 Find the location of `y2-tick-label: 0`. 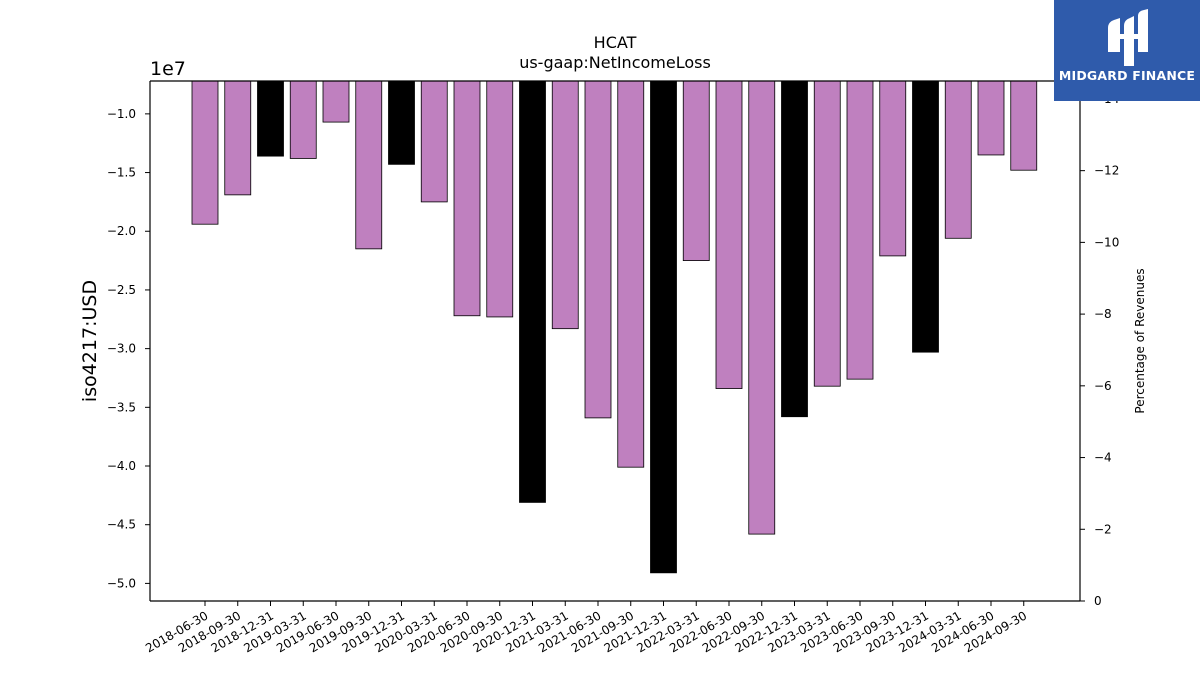

y2-tick-label: 0 is located at coordinates (1098, 601).